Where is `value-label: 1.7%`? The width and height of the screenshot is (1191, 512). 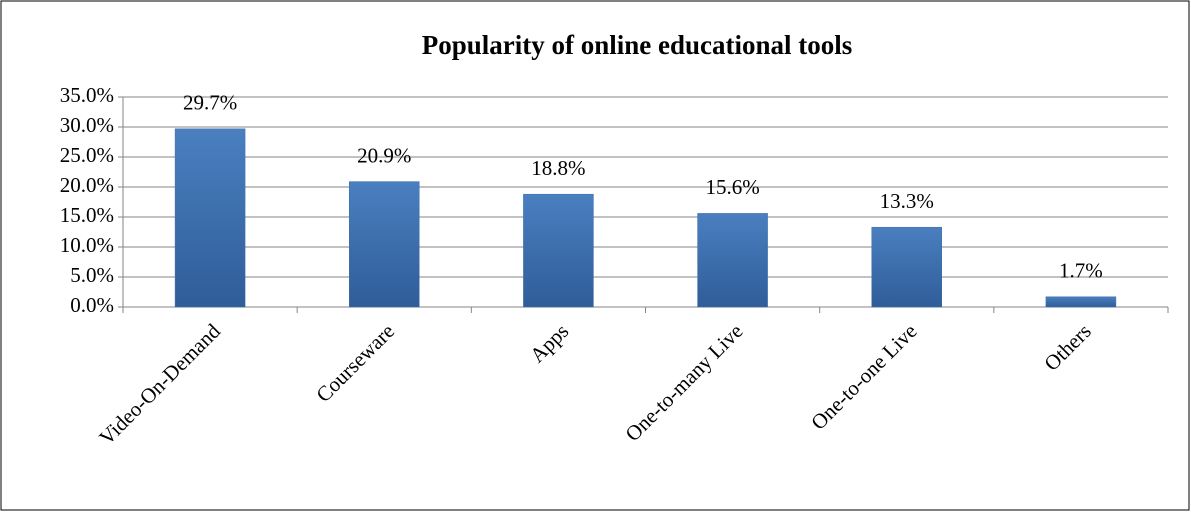 value-label: 1.7% is located at coordinates (1081, 271).